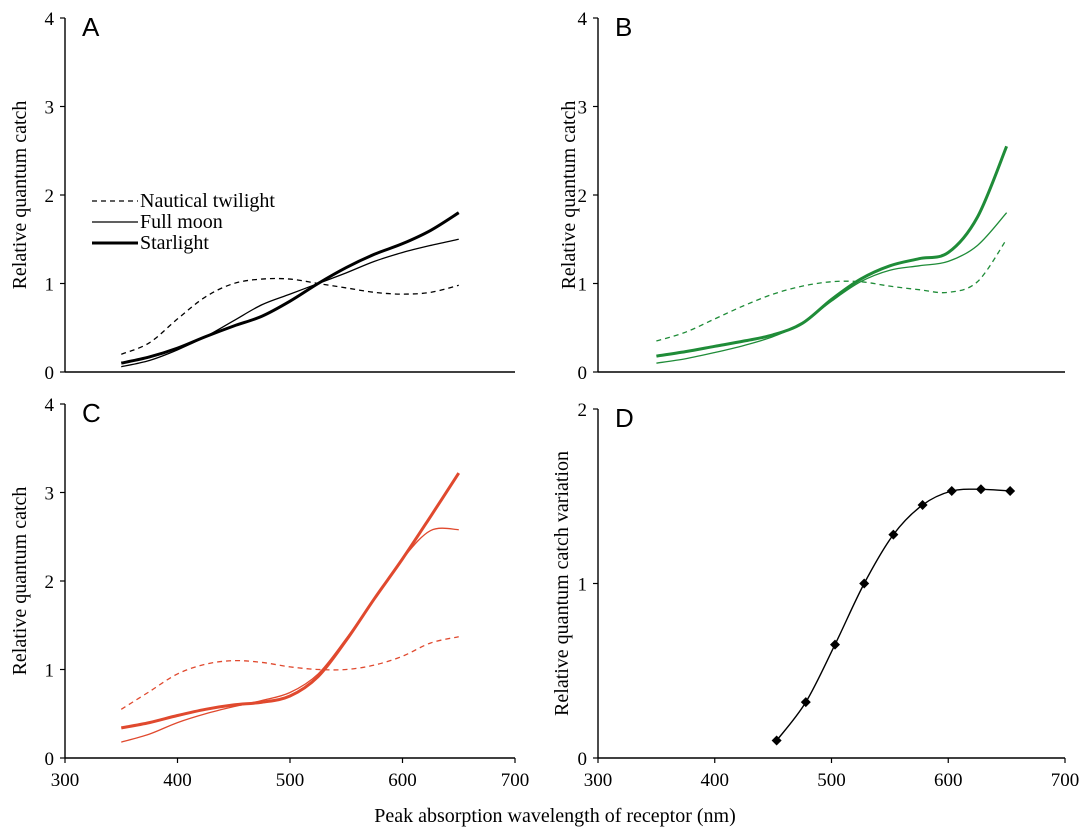  Describe the element at coordinates (562, 583) in the screenshot. I see `y-axis-label: Relative quantum catch variation` at that location.